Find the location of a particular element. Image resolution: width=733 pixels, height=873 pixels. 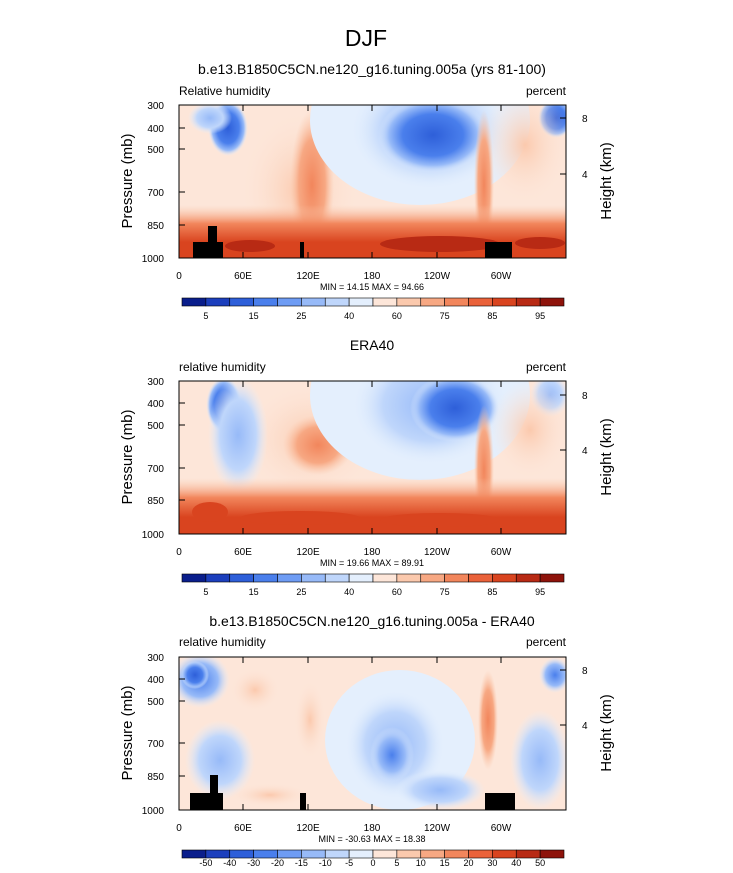

figure-title: DJF is located at coordinates (366, 38).